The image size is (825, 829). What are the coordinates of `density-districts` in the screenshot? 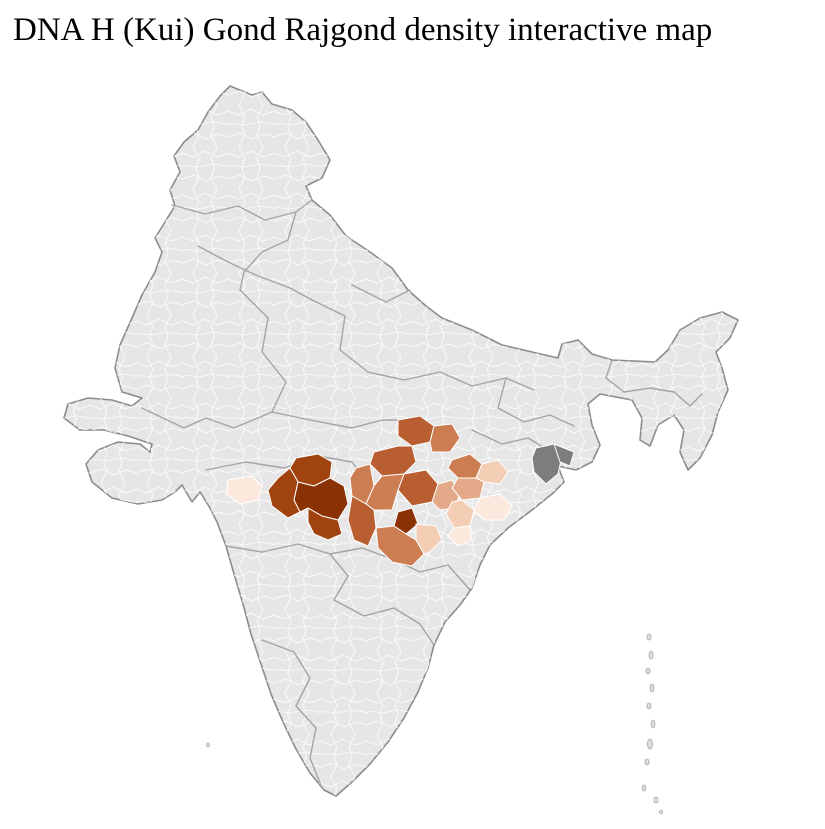 It's located at (400, 491).